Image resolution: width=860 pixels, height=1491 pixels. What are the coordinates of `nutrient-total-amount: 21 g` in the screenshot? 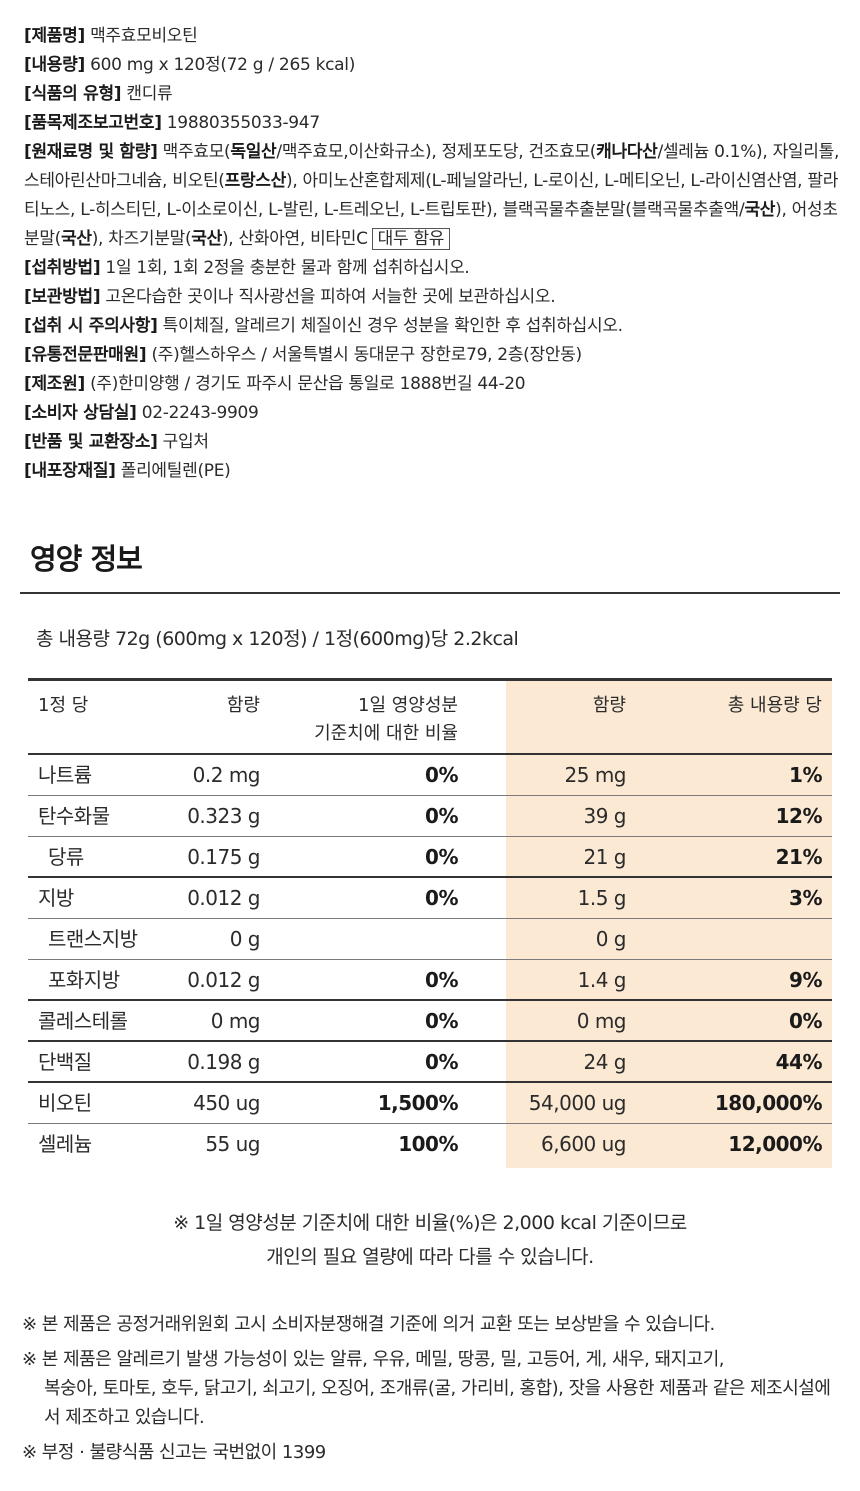 It's located at (604, 857).